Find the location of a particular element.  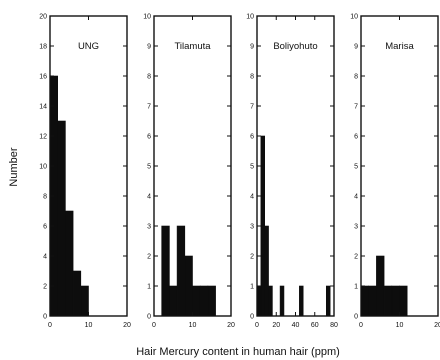

panel-title: Tilamuta is located at coordinates (192, 46).